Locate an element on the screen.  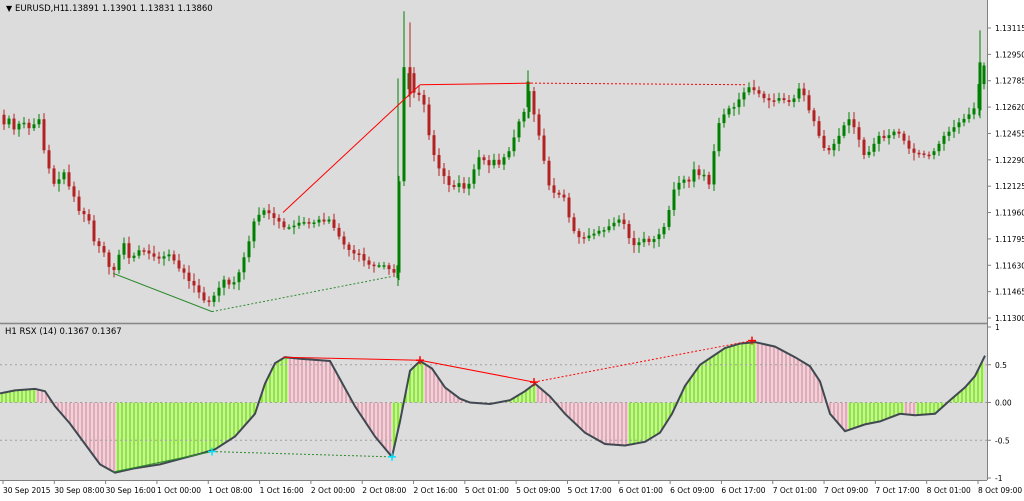
price-tick-label: 1.12620 is located at coordinates (1009, 107).